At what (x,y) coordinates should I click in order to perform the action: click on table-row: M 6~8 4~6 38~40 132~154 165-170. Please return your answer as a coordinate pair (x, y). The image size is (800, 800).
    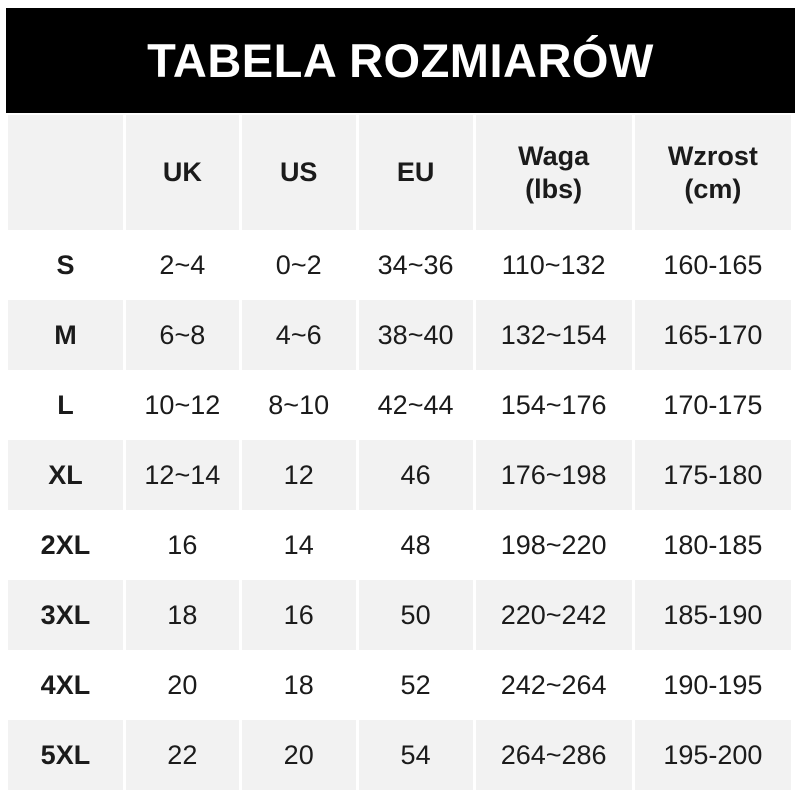
    Looking at the image, I should click on (399, 335).